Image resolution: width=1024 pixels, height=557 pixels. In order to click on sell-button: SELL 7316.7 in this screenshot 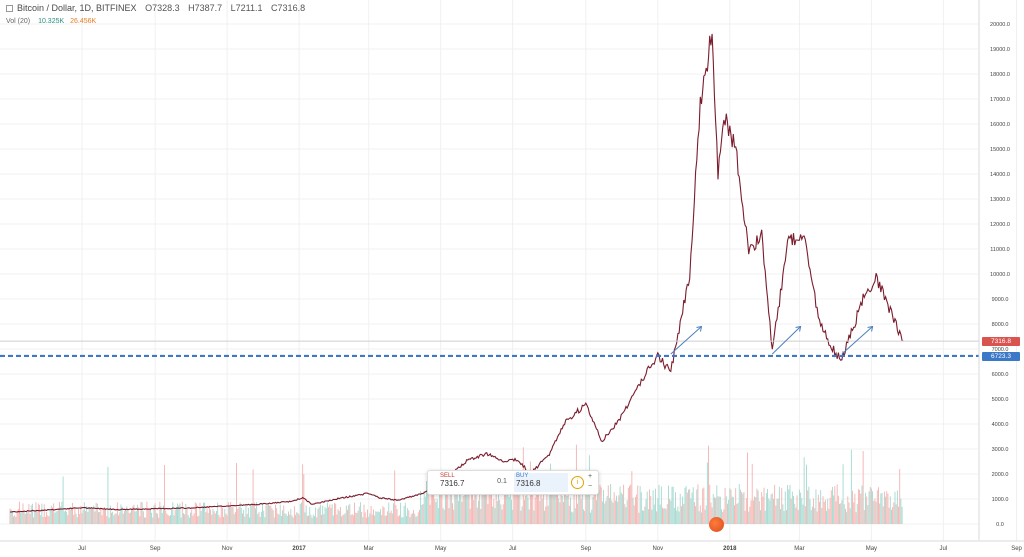, I will do `click(460, 482)`.